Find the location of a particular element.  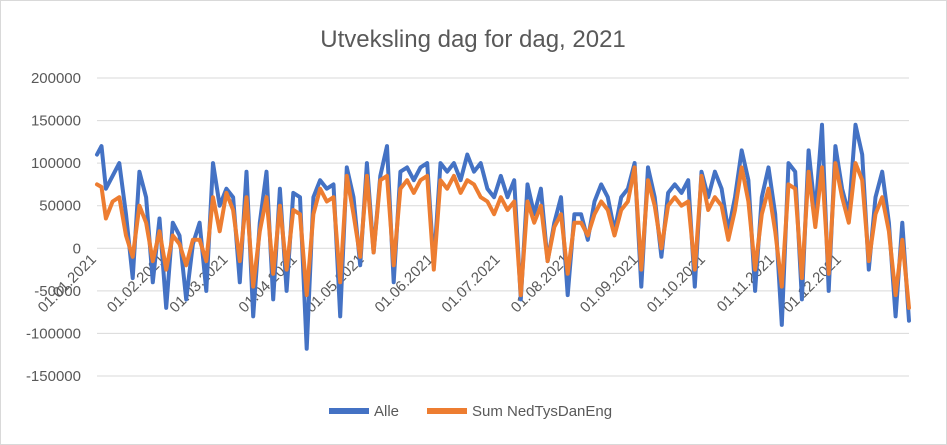

chart-title: Utveksling dag for dag, 2021 is located at coordinates (473, 39).